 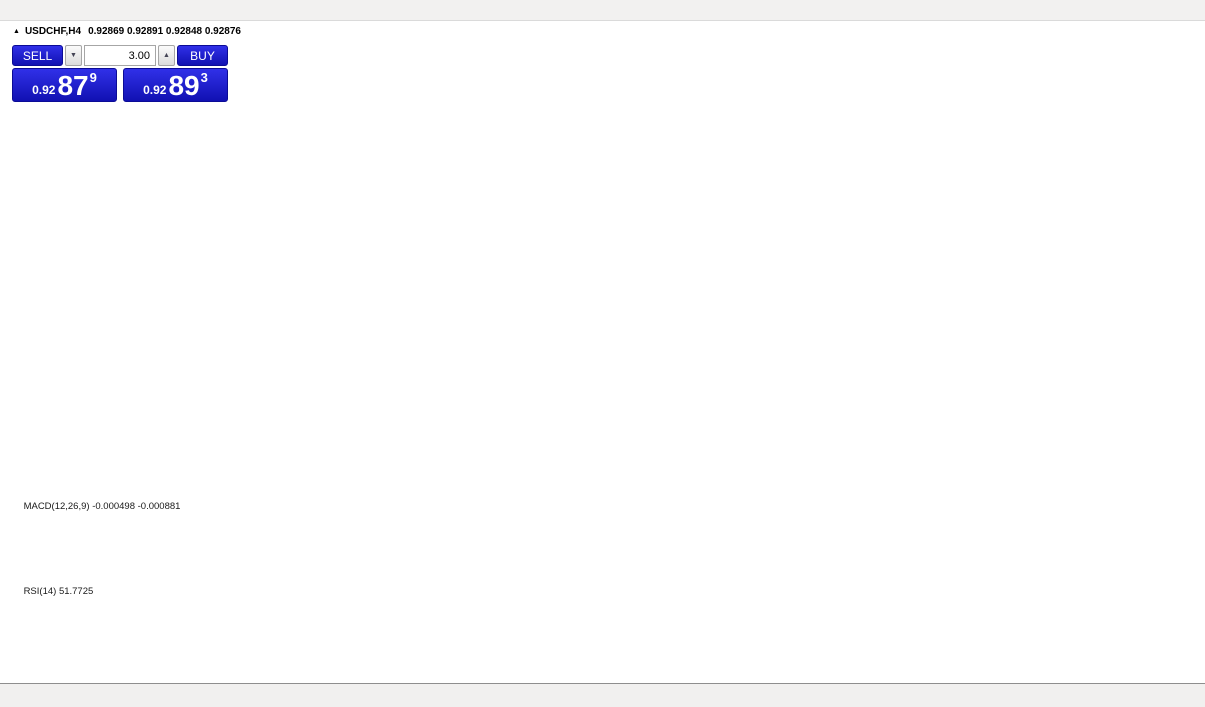 What do you see at coordinates (58, 591) in the screenshot?
I see `rsi-indicator-label: RSI(14) 51.7725` at bounding box center [58, 591].